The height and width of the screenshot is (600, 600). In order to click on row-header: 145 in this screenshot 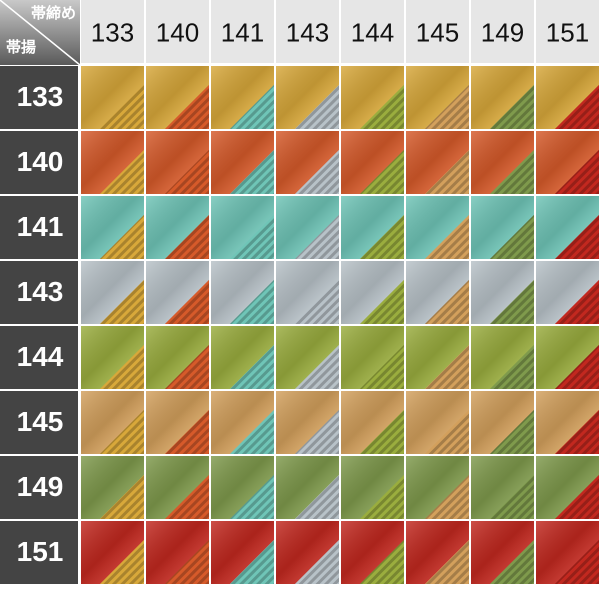, I will do `click(40, 421)`.